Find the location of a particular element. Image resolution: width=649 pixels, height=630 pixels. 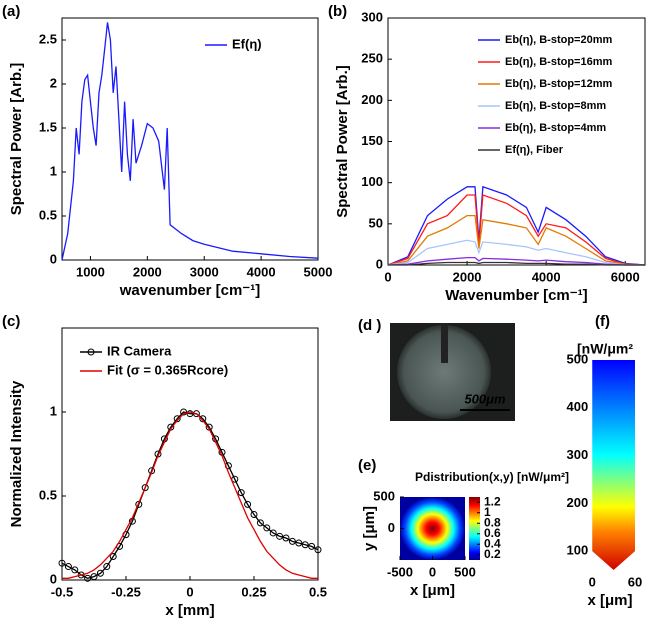

x-tick-label: 2000 is located at coordinates (147, 271).